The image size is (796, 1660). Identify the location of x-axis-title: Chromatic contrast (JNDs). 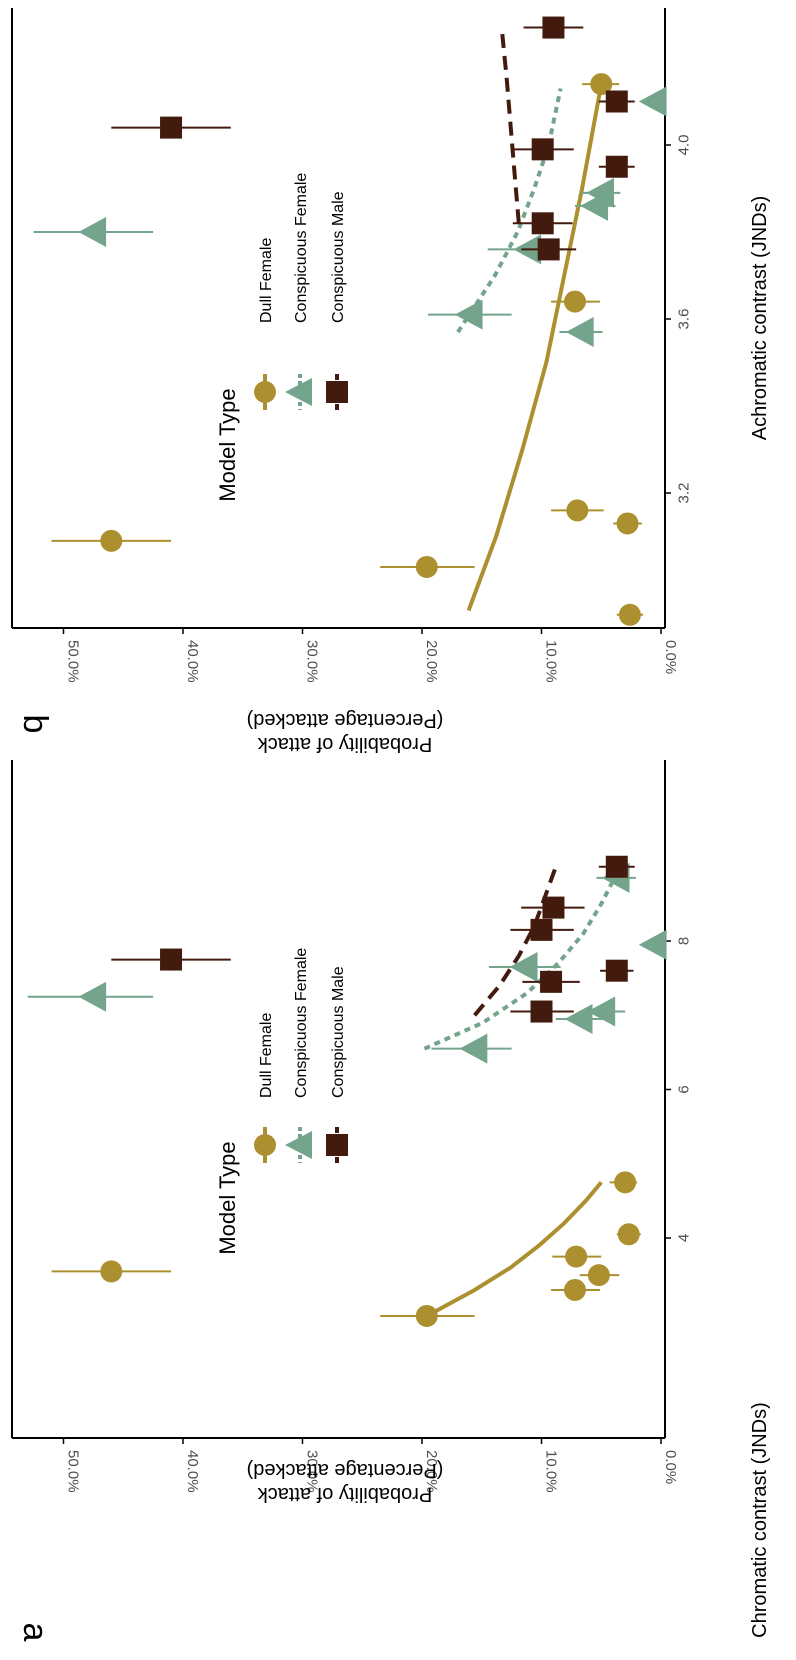
(760, 1520).